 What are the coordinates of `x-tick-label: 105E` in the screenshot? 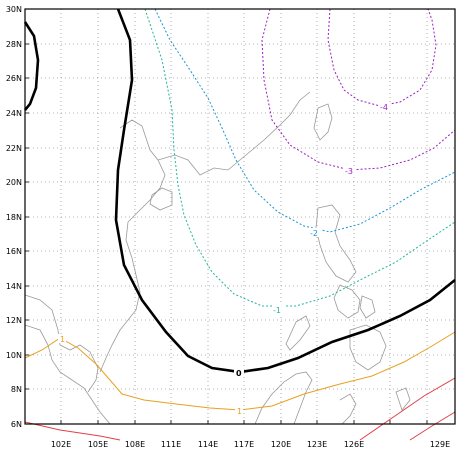 It's located at (98, 444).